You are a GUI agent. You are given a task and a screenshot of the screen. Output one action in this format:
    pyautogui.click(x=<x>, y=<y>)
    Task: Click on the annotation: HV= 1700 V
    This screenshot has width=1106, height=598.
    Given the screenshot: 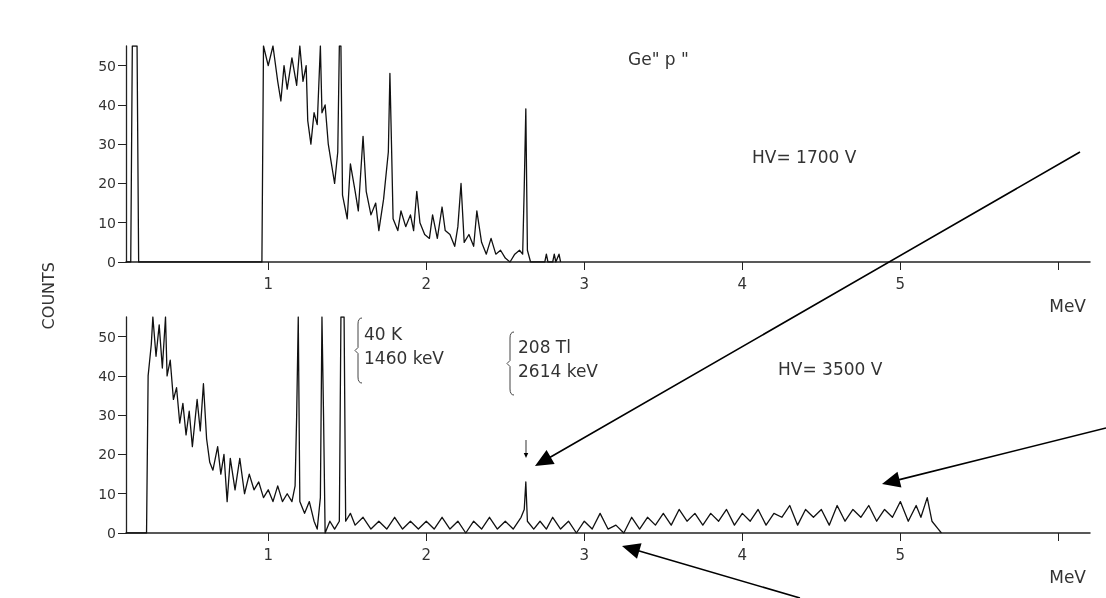 What is the action you would take?
    pyautogui.click(x=804, y=157)
    